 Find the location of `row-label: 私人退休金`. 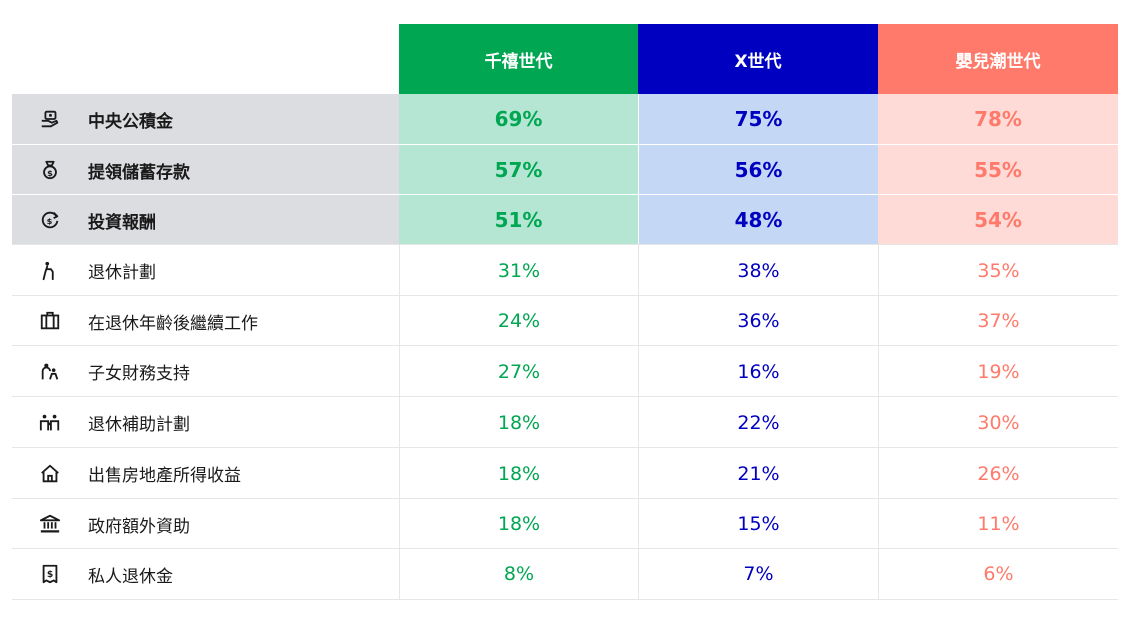

row-label: 私人退休金 is located at coordinates (130, 576).